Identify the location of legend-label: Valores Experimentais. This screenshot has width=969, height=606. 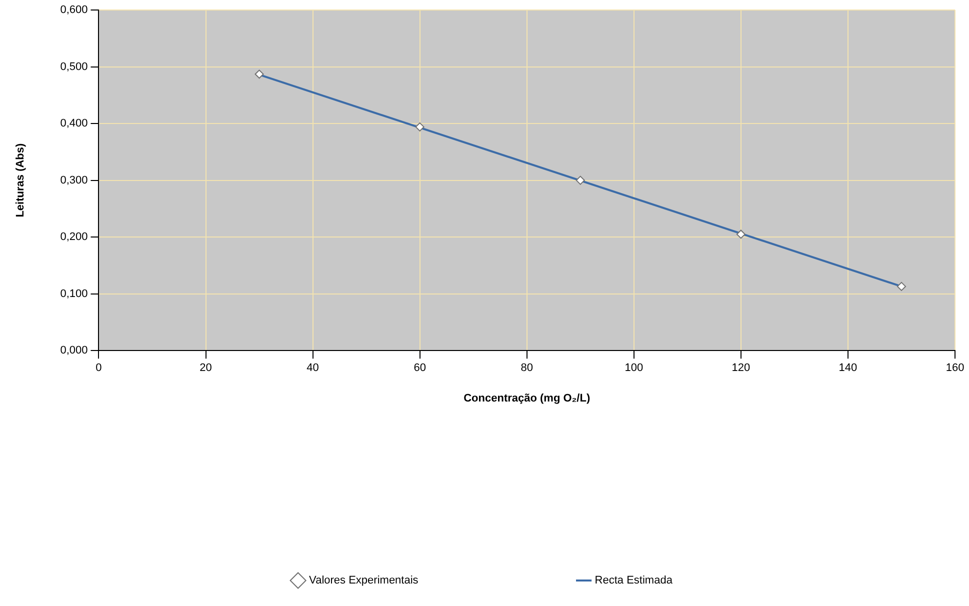
(364, 580).